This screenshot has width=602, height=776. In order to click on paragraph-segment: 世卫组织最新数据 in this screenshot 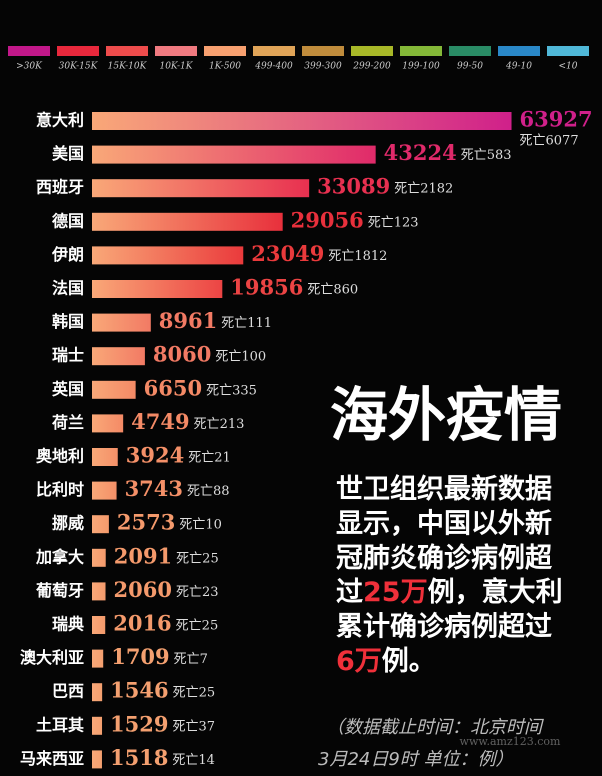, I will do `click(444, 489)`.